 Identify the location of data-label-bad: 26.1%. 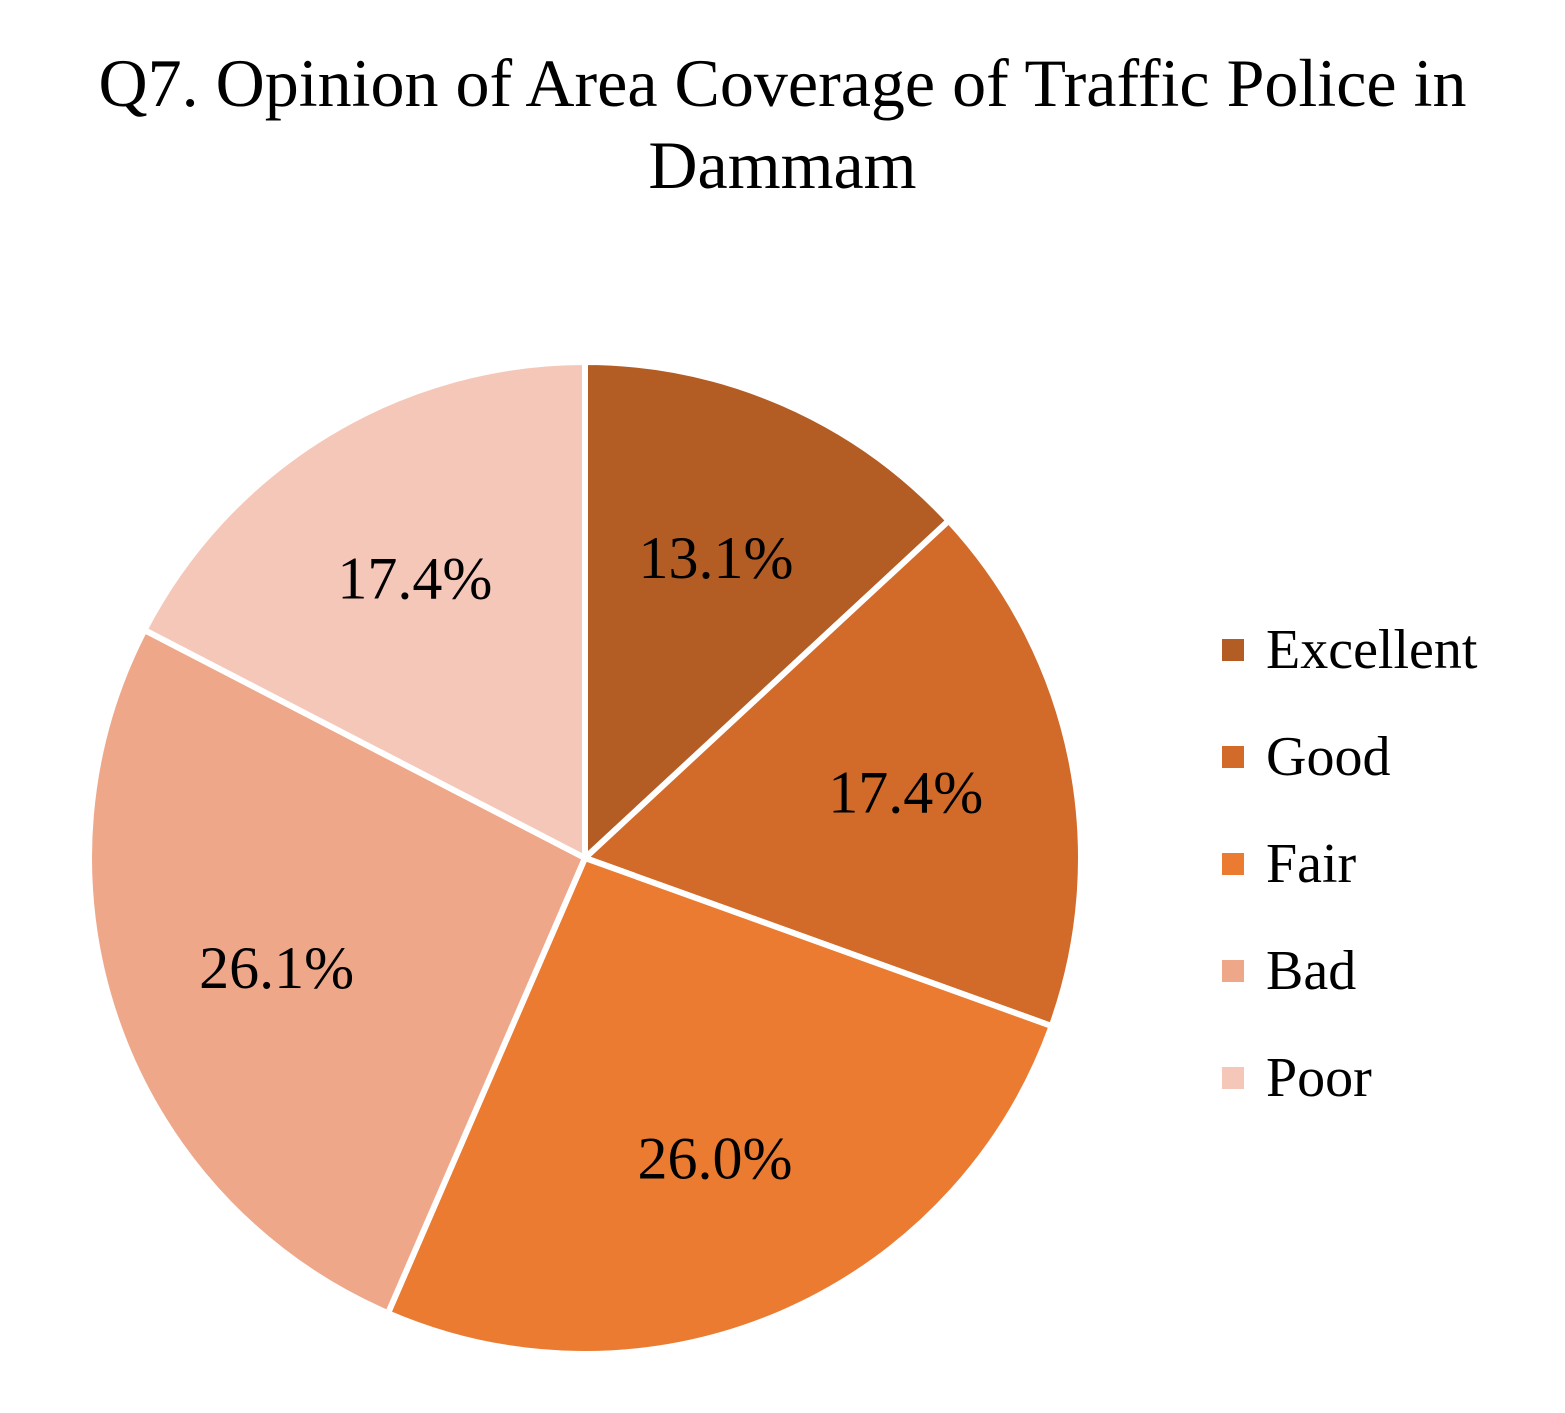
(276, 968).